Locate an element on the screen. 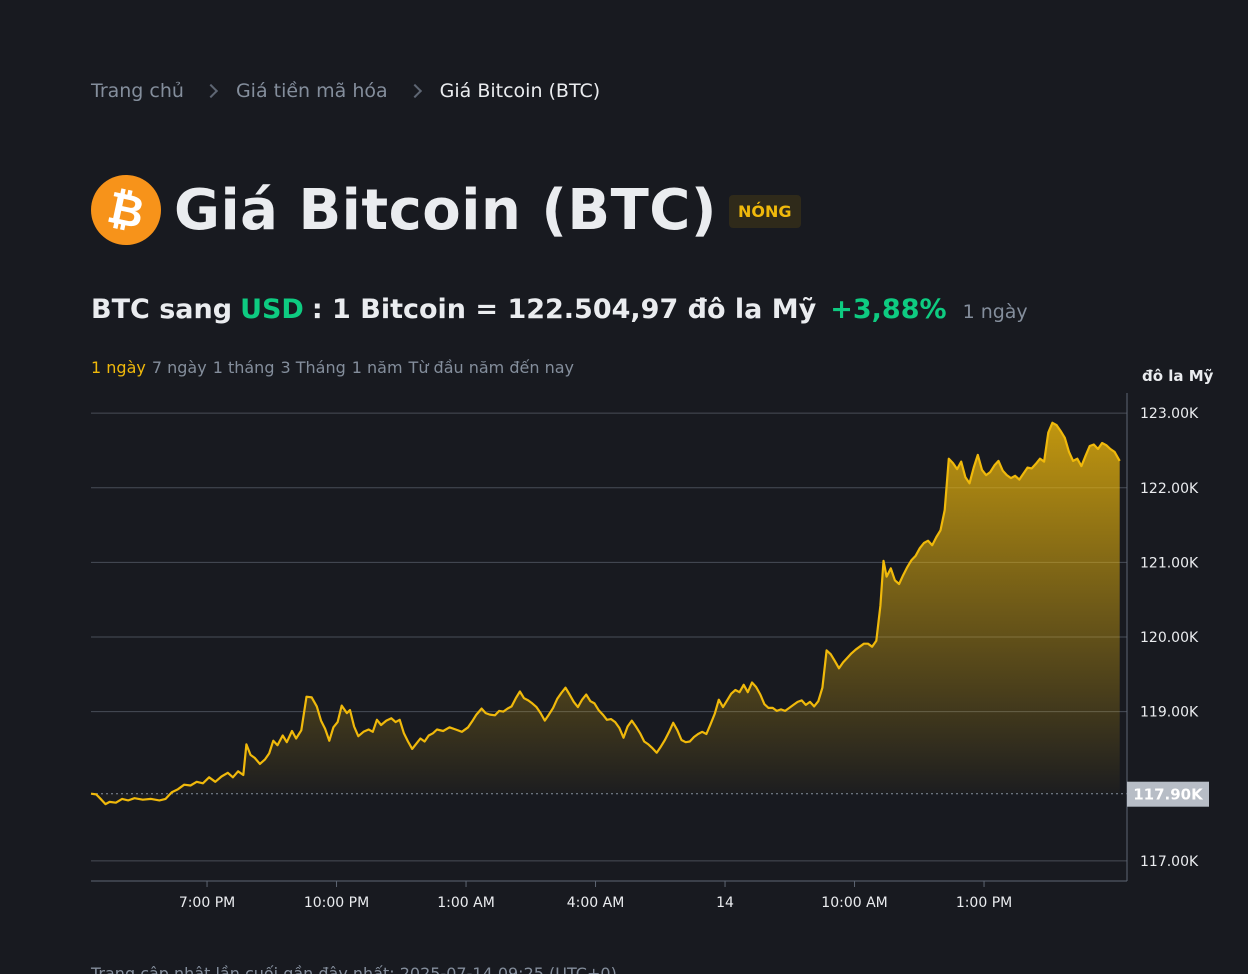 This screenshot has height=974, width=1248. range-tab-3: 3 Tháng is located at coordinates (313, 367).